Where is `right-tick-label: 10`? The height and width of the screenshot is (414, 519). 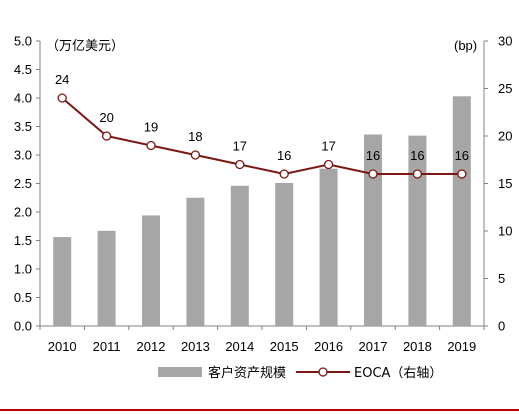
right-tick-label: 10 is located at coordinates (505, 231).